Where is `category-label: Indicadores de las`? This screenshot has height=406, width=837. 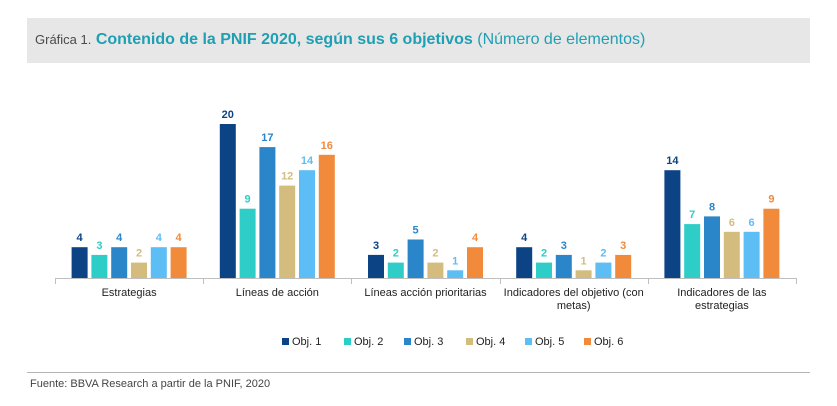 category-label: Indicadores de las is located at coordinates (722, 293).